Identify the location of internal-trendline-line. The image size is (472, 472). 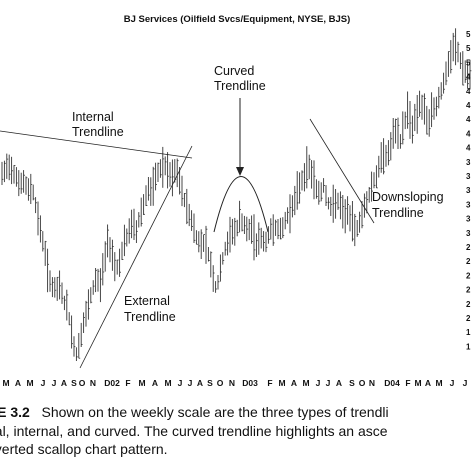
(96, 144).